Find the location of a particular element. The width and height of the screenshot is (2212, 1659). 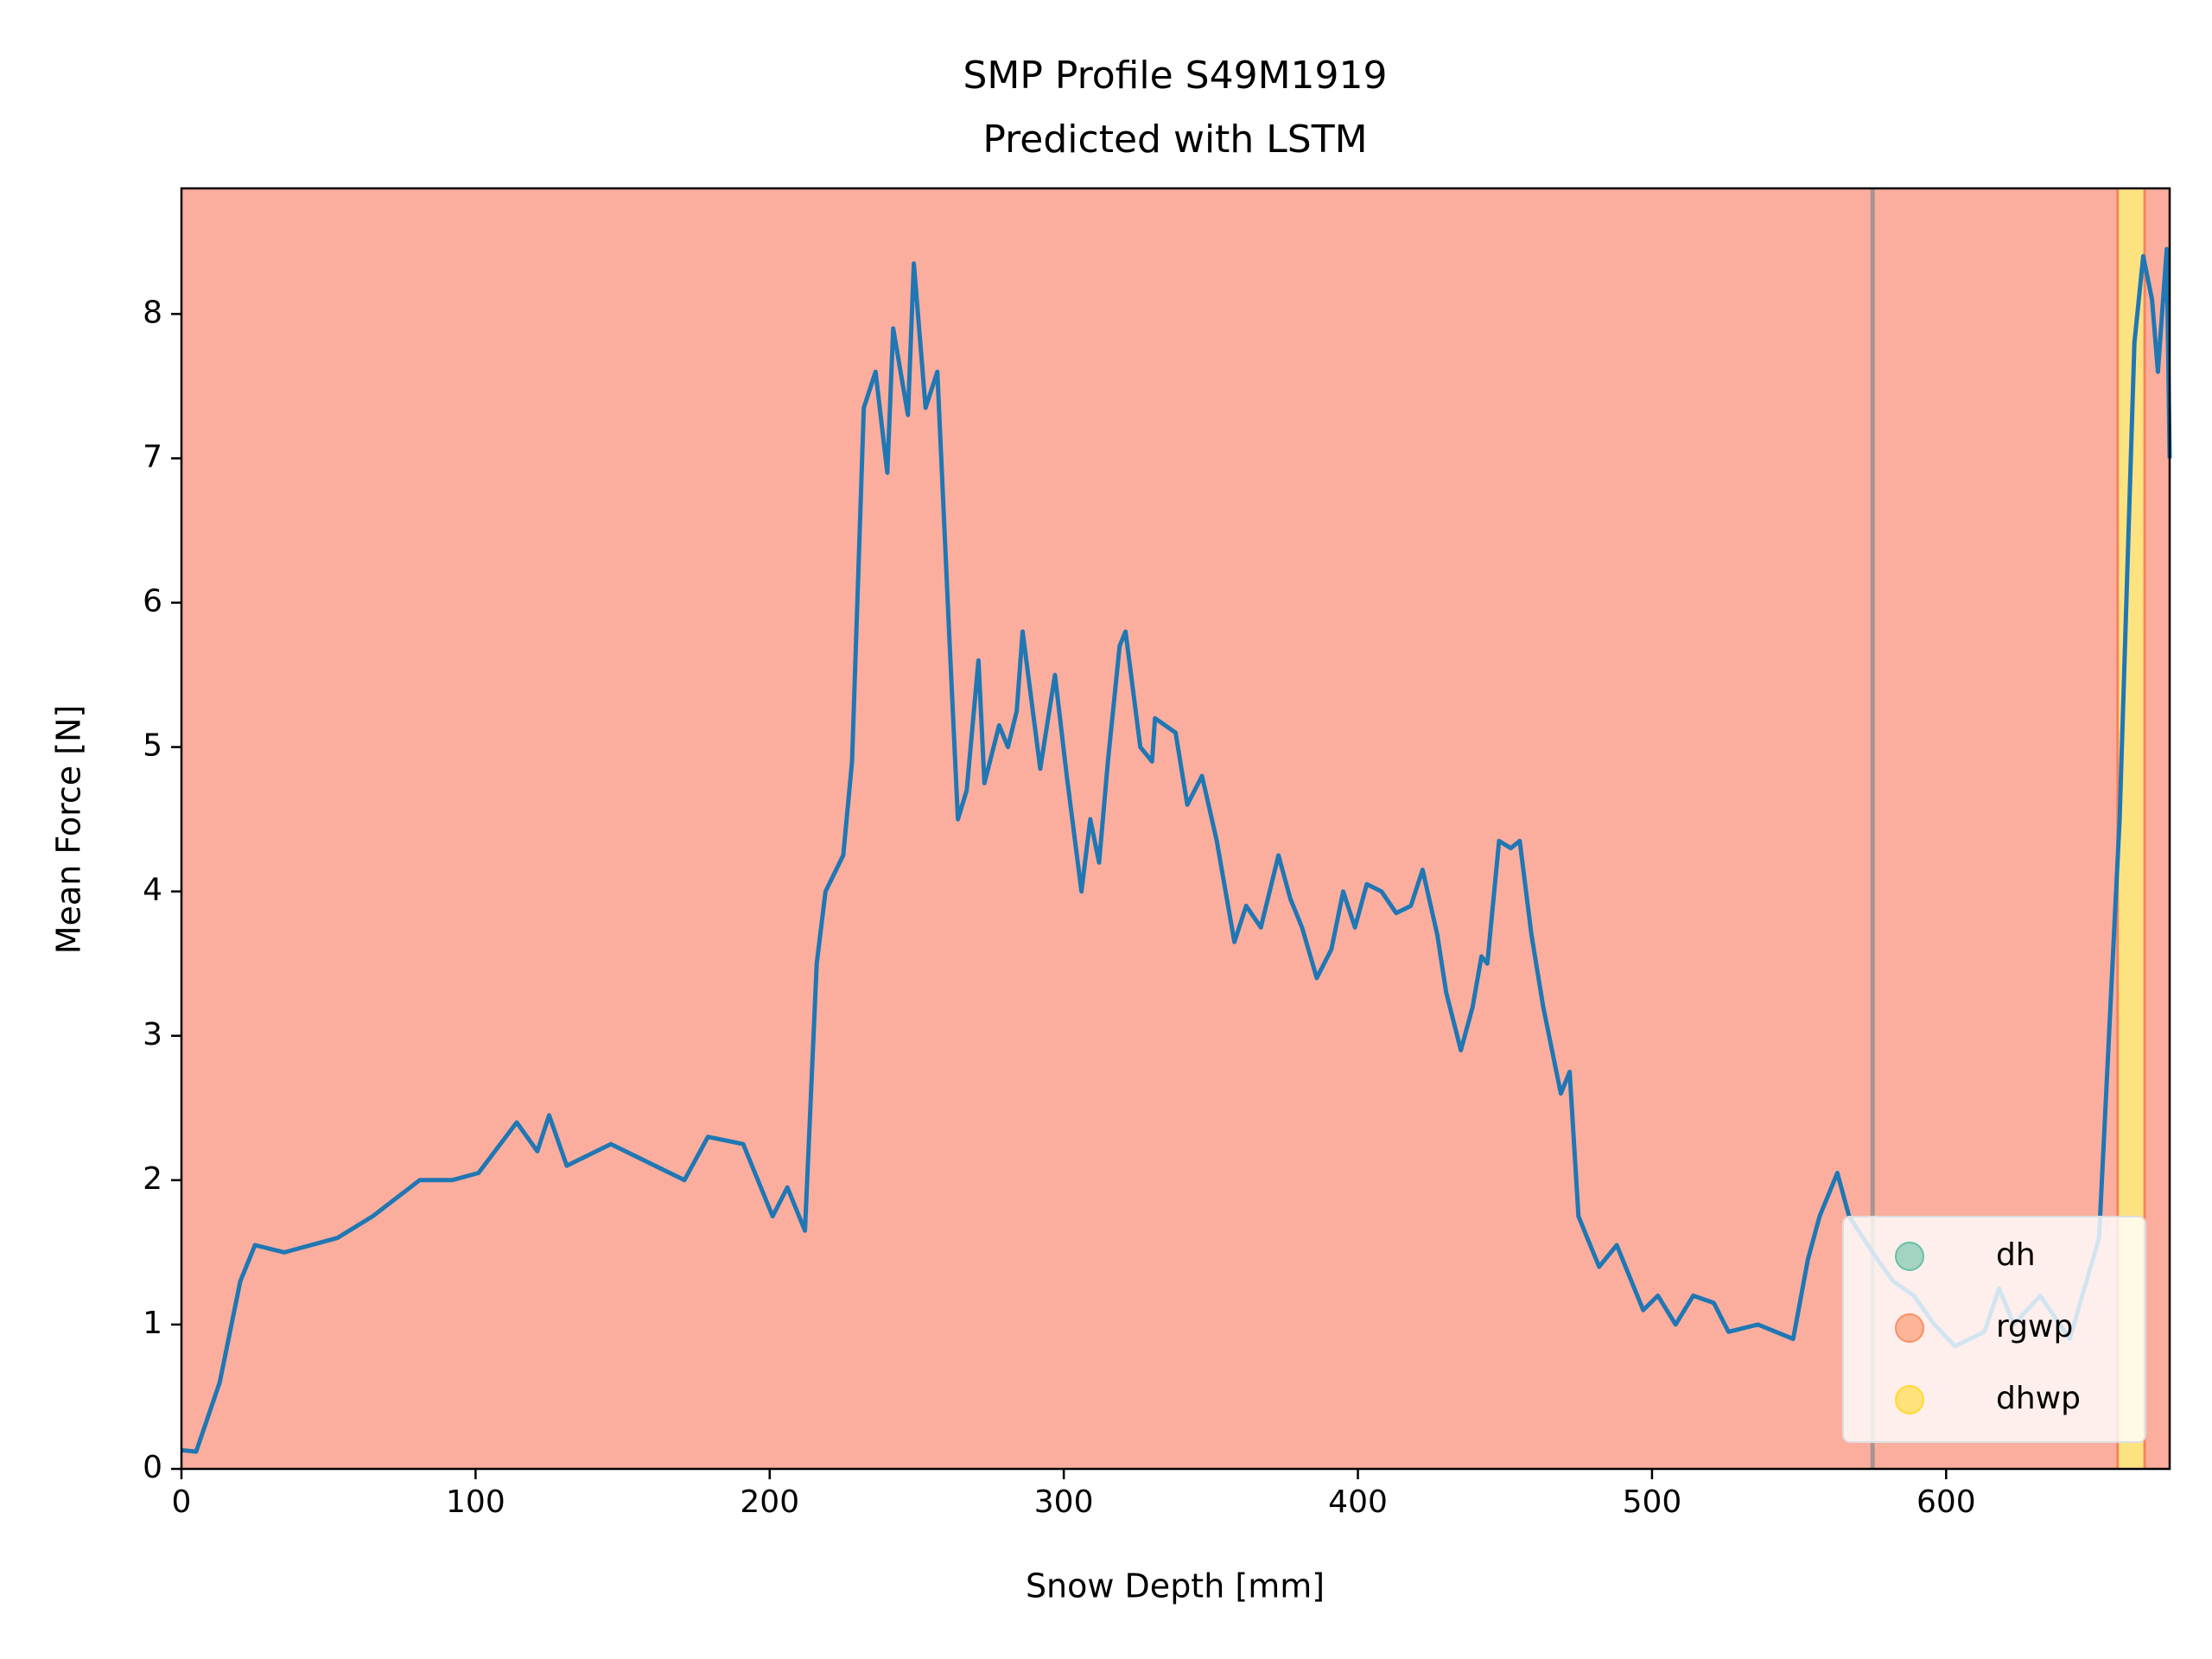

y-tick-label: 3 is located at coordinates (152, 1034).